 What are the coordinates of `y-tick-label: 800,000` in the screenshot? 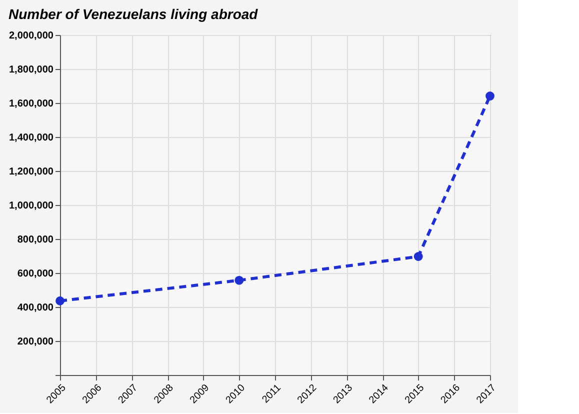 It's located at (35, 240).